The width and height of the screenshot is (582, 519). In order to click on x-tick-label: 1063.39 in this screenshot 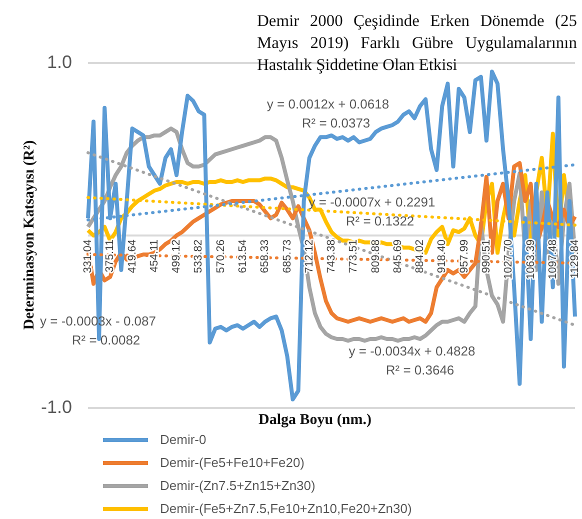, I will do `click(530, 260)`.